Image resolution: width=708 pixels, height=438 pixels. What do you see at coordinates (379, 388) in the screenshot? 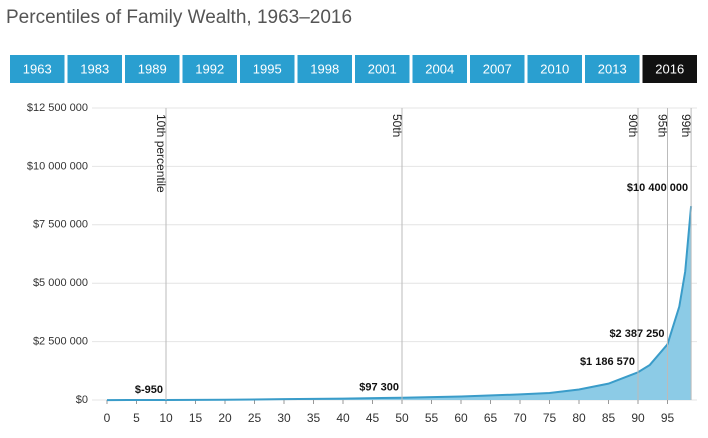
I see `data-label: $97 300` at bounding box center [379, 388].